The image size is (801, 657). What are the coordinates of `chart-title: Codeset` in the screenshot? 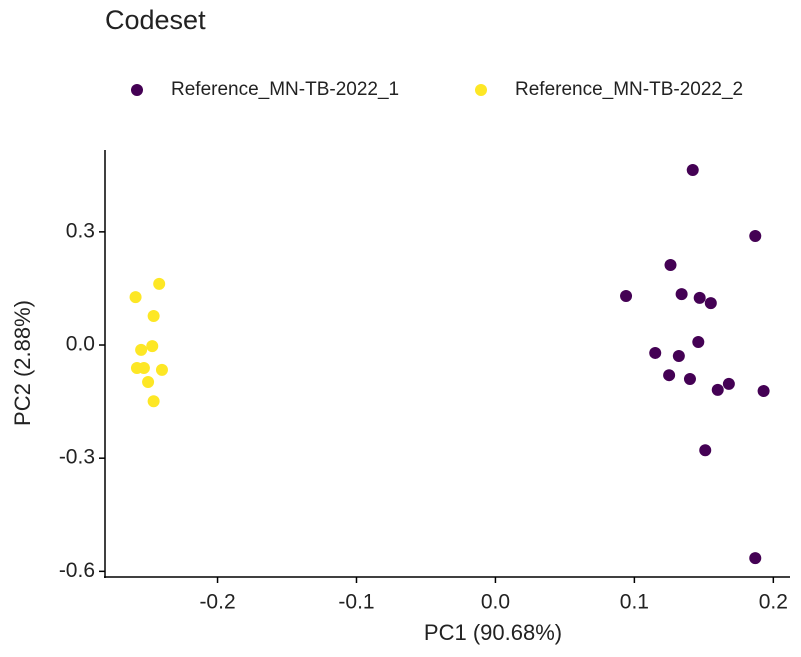 It's located at (155, 20).